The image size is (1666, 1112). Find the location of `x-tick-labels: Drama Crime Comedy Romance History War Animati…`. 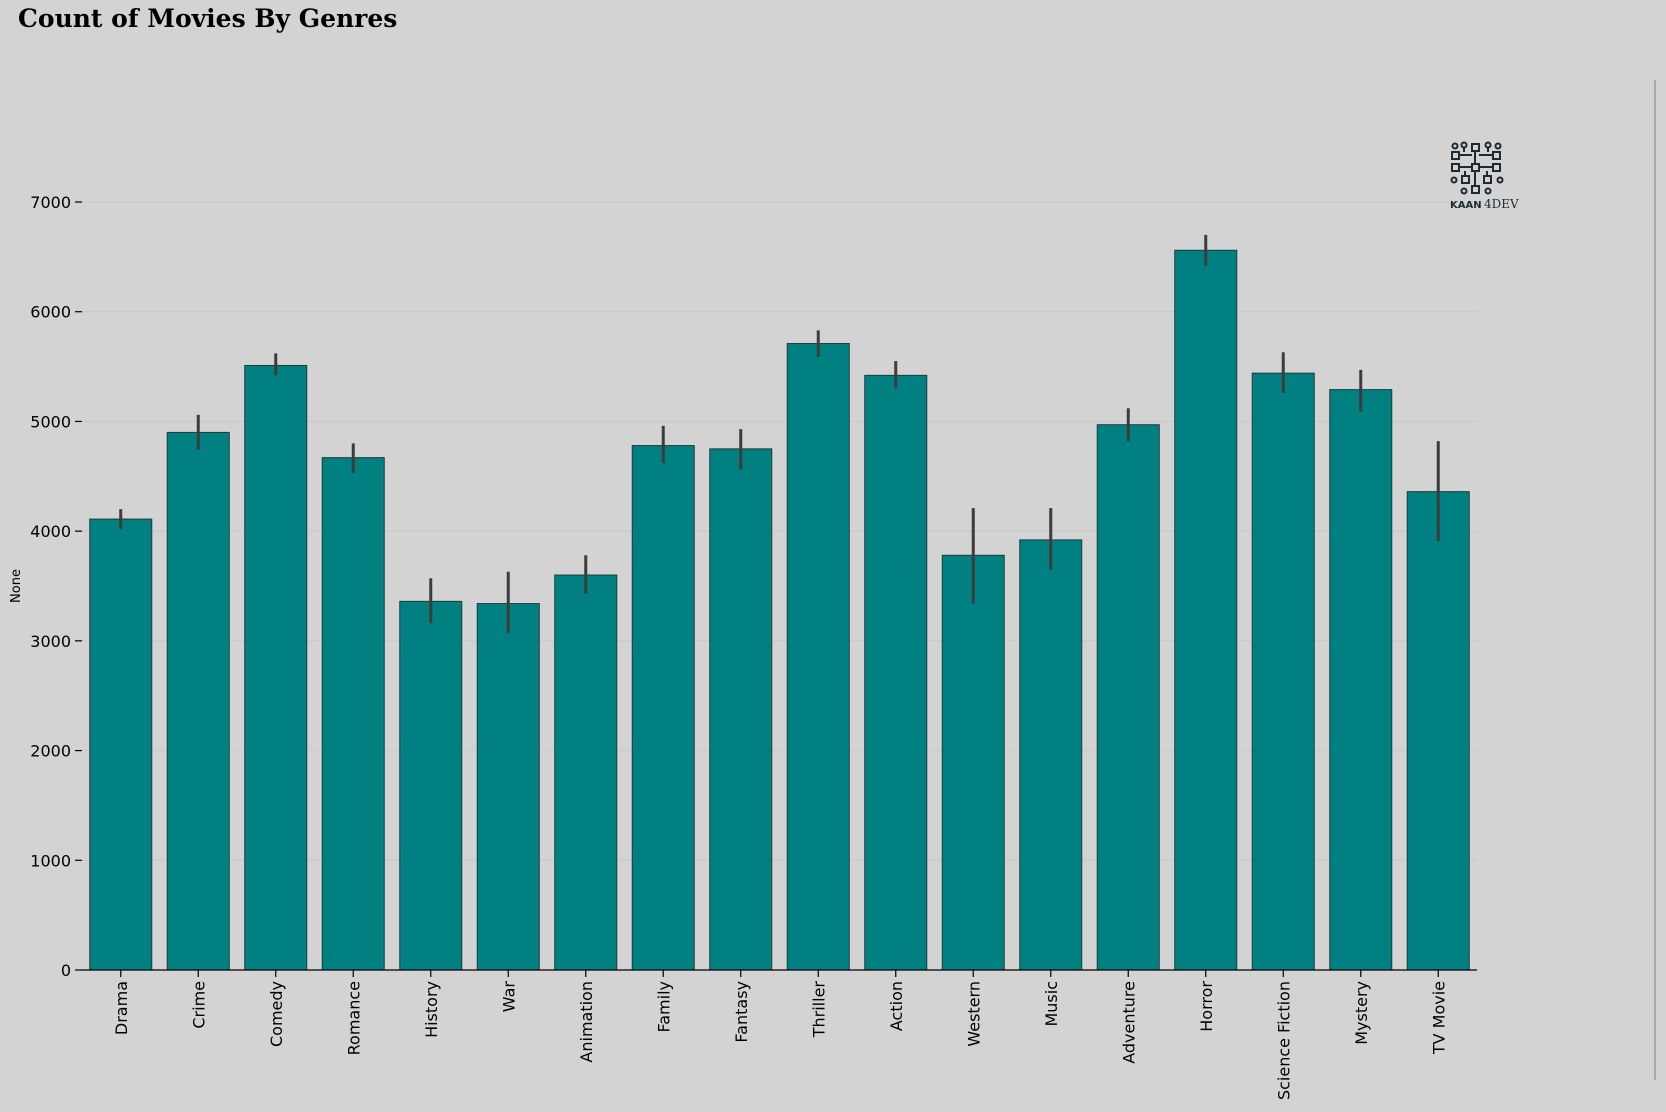

x-tick-labels: Drama Crime Comedy Romance History War Animati… is located at coordinates (780, 1040).